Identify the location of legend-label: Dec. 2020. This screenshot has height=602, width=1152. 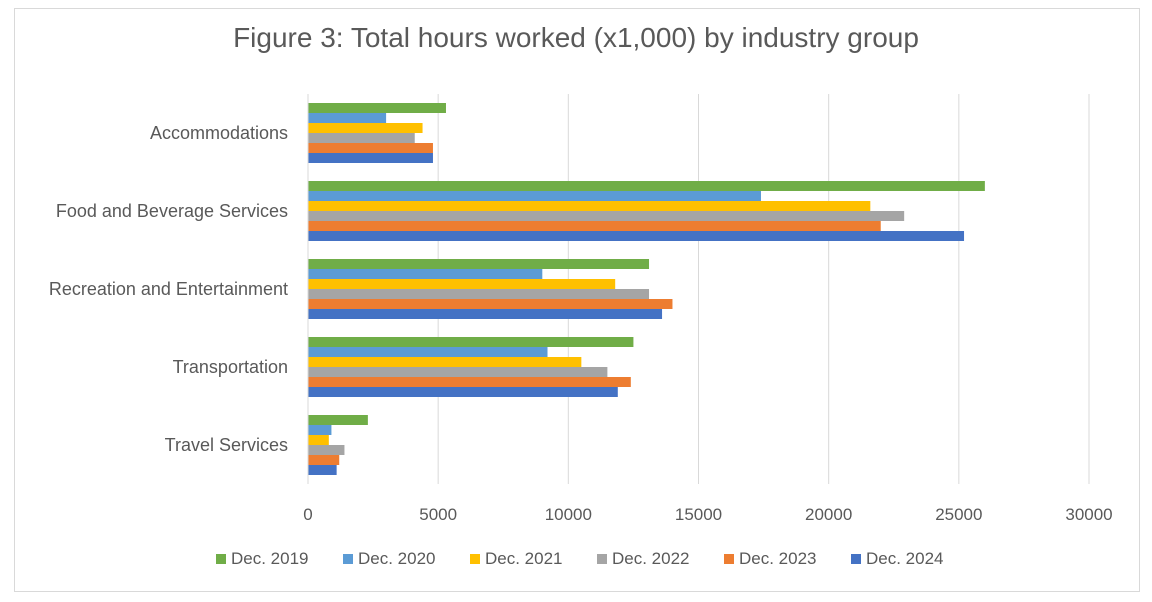
(397, 558).